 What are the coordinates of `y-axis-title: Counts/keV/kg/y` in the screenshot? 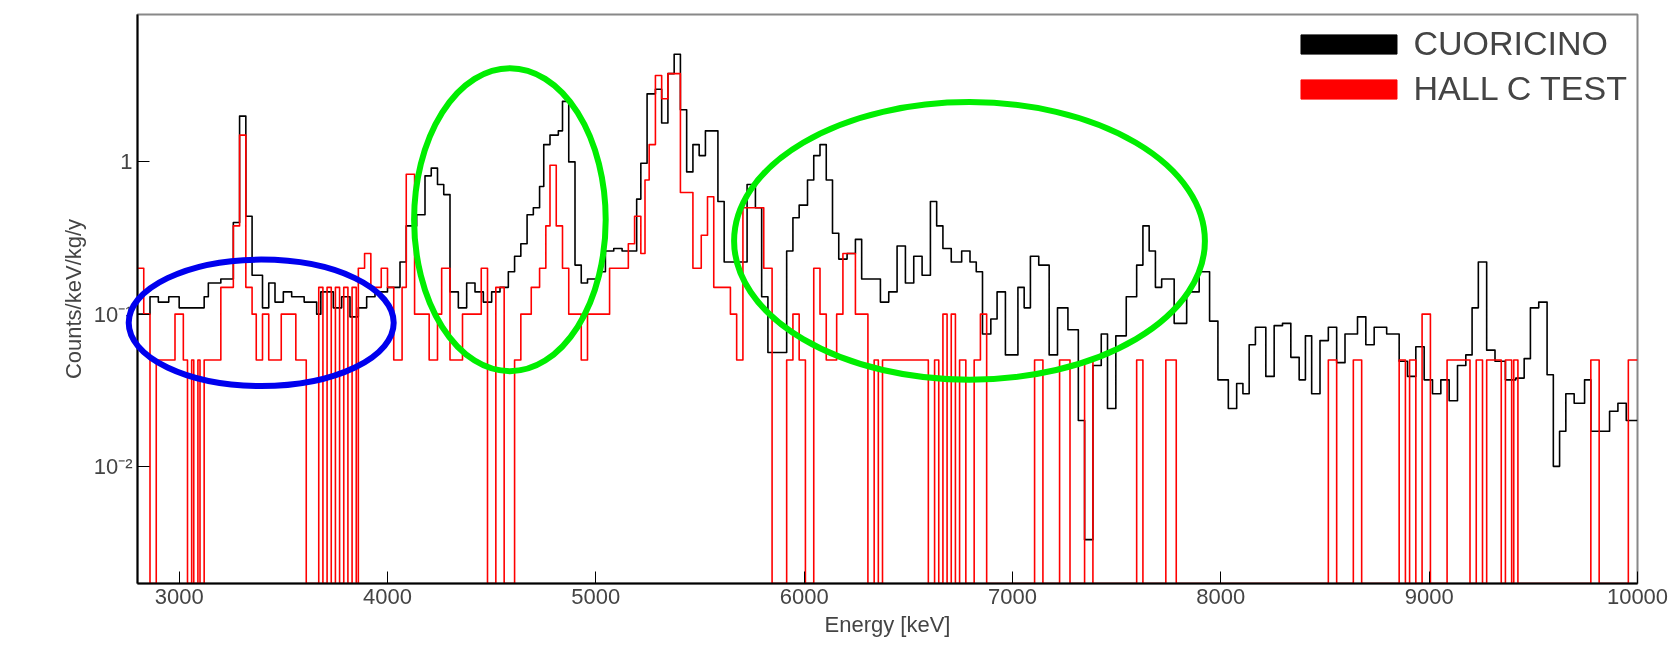 It's located at (73, 299).